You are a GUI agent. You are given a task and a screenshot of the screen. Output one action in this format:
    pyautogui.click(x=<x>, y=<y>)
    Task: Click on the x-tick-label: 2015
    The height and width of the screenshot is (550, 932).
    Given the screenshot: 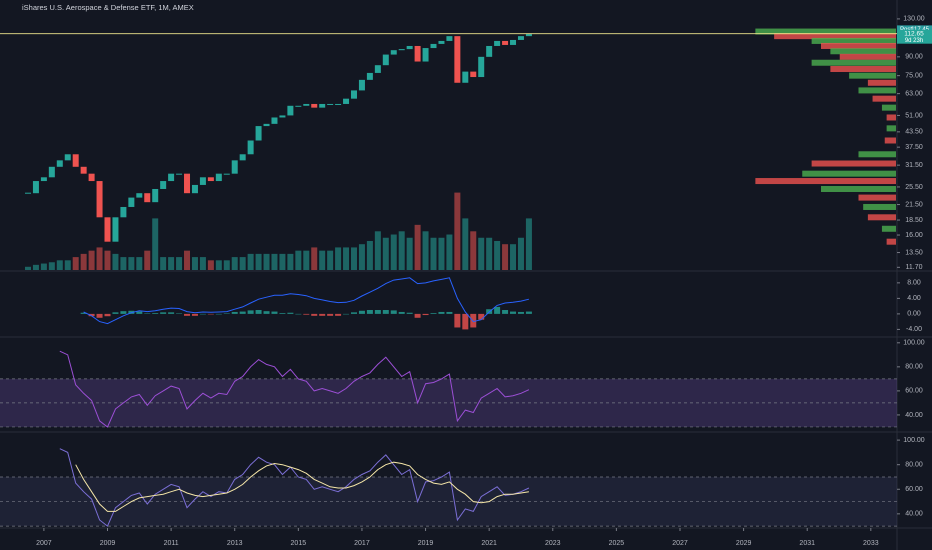 What is the action you would take?
    pyautogui.click(x=299, y=543)
    